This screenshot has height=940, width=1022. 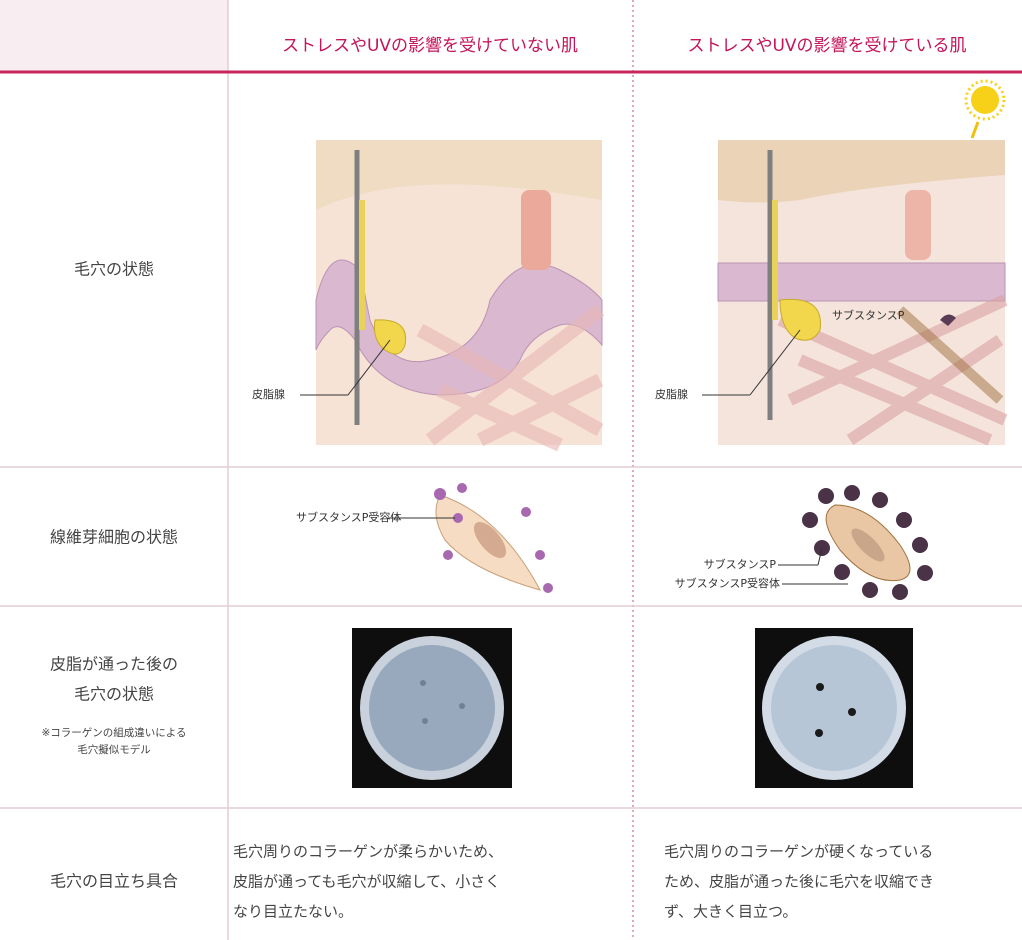 I want to click on row-label: 皮脂が通った後の, so click(x=114, y=664).